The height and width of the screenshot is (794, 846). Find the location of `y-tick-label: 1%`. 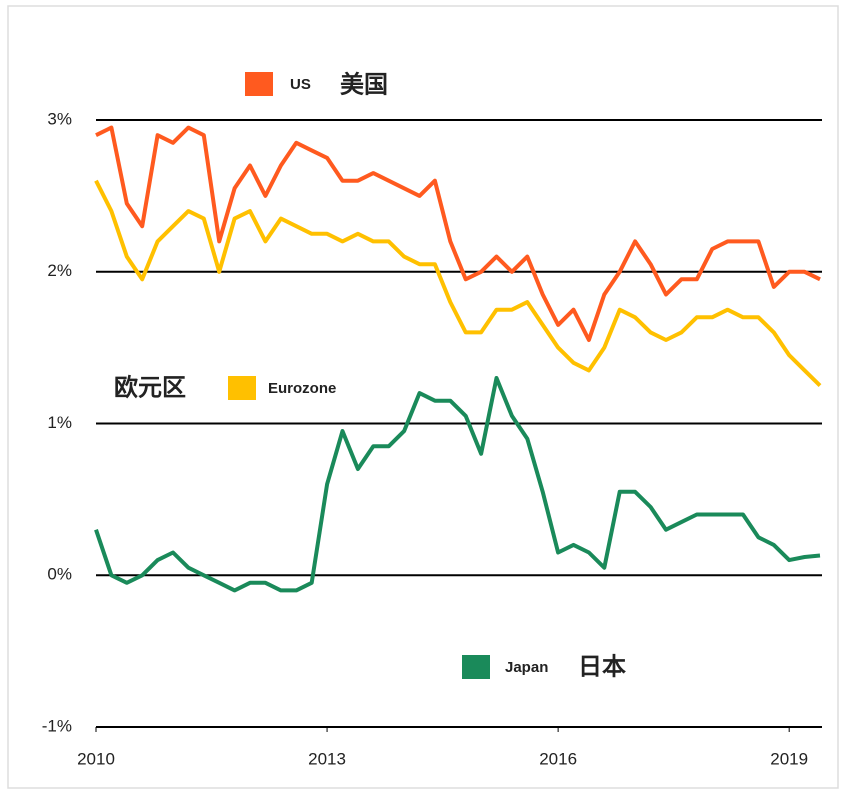

y-tick-label: 1% is located at coordinates (59, 422).